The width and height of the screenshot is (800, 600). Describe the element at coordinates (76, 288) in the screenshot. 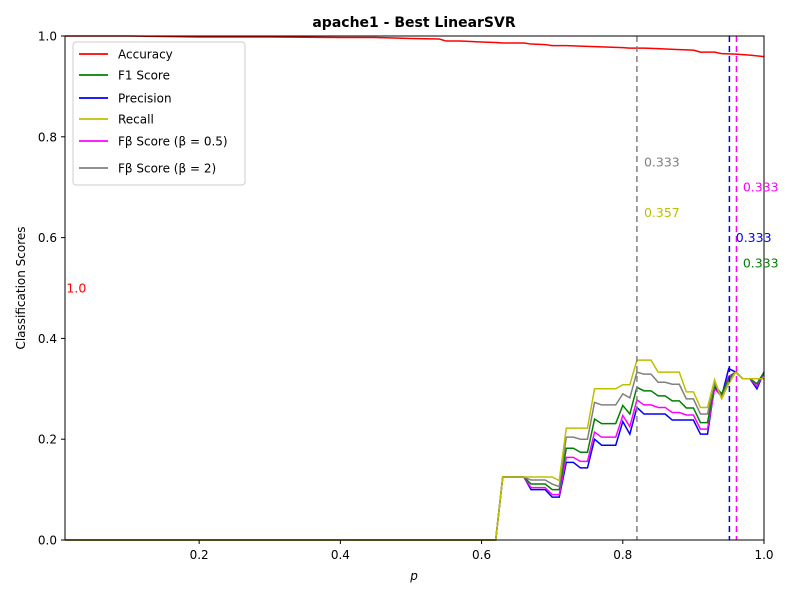

I see `value-annotation: 1.0` at that location.